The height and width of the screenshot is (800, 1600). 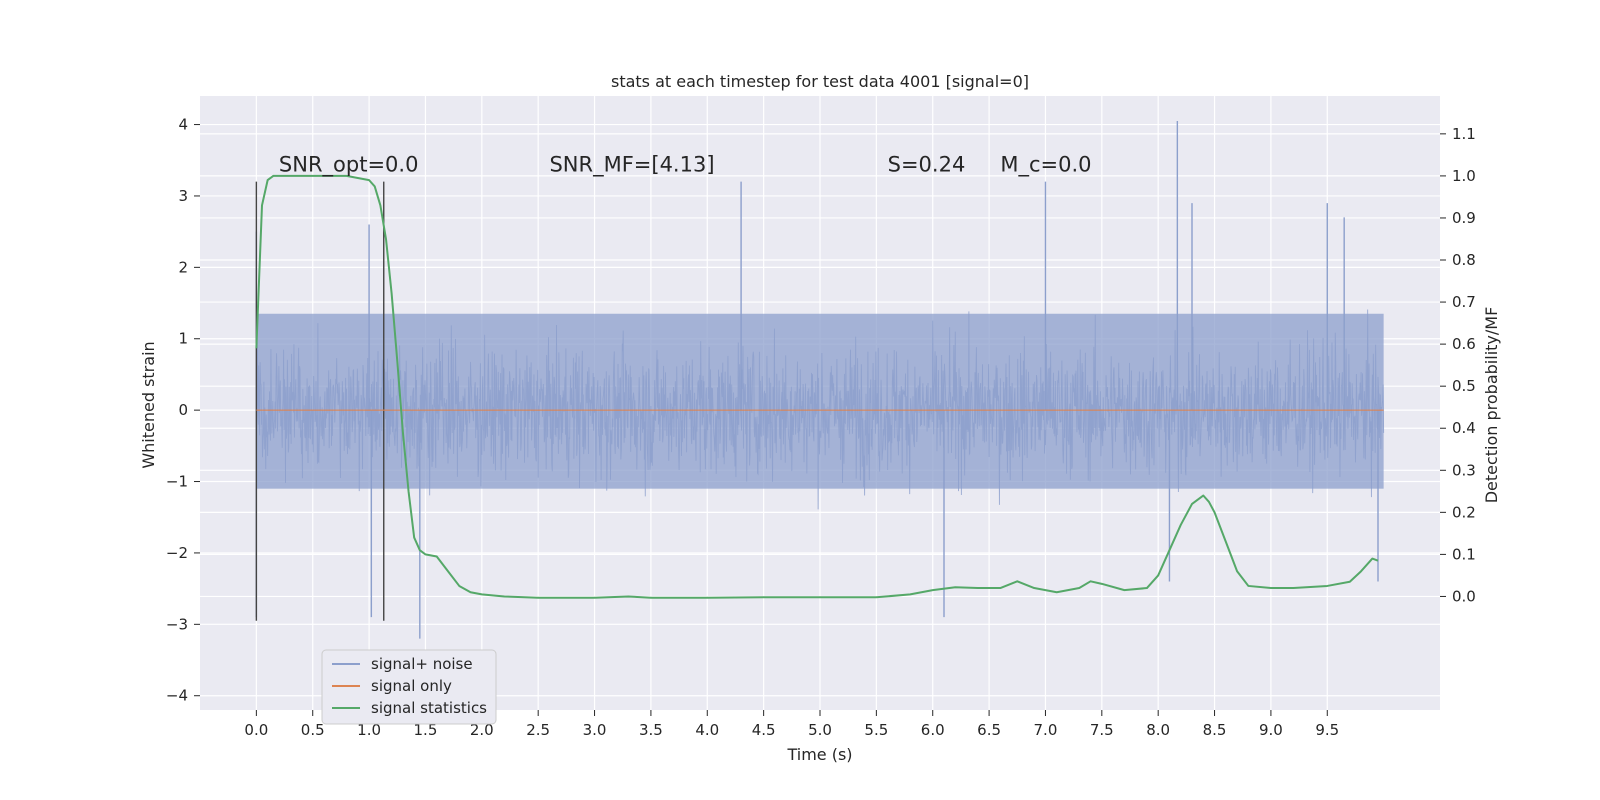 I want to click on y-tick-label-left: −4, so click(x=177, y=696).